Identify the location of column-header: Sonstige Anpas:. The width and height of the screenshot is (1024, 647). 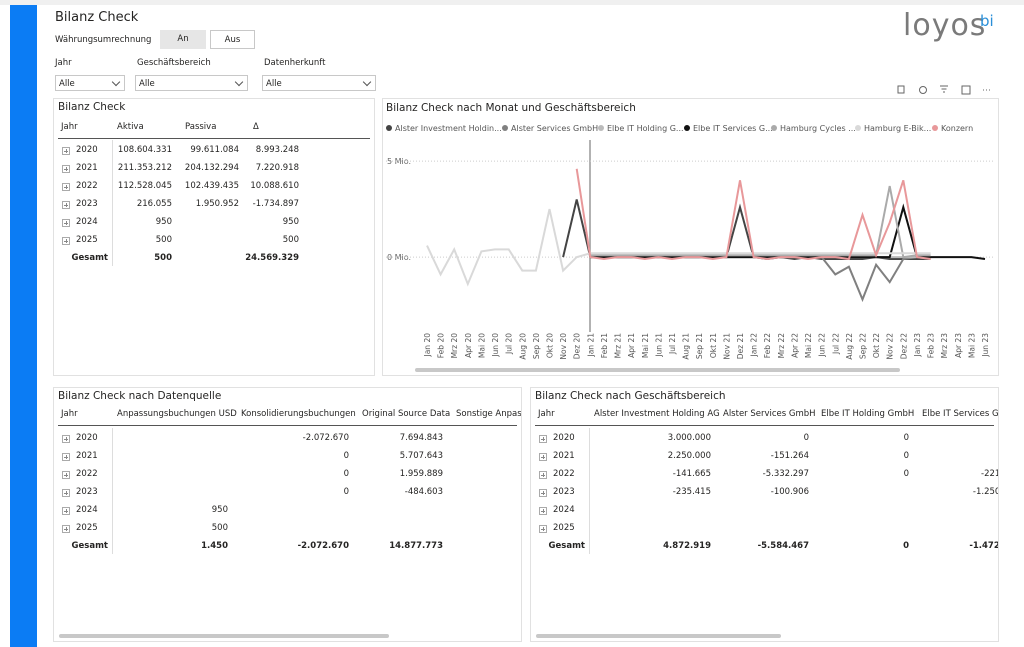
(489, 414).